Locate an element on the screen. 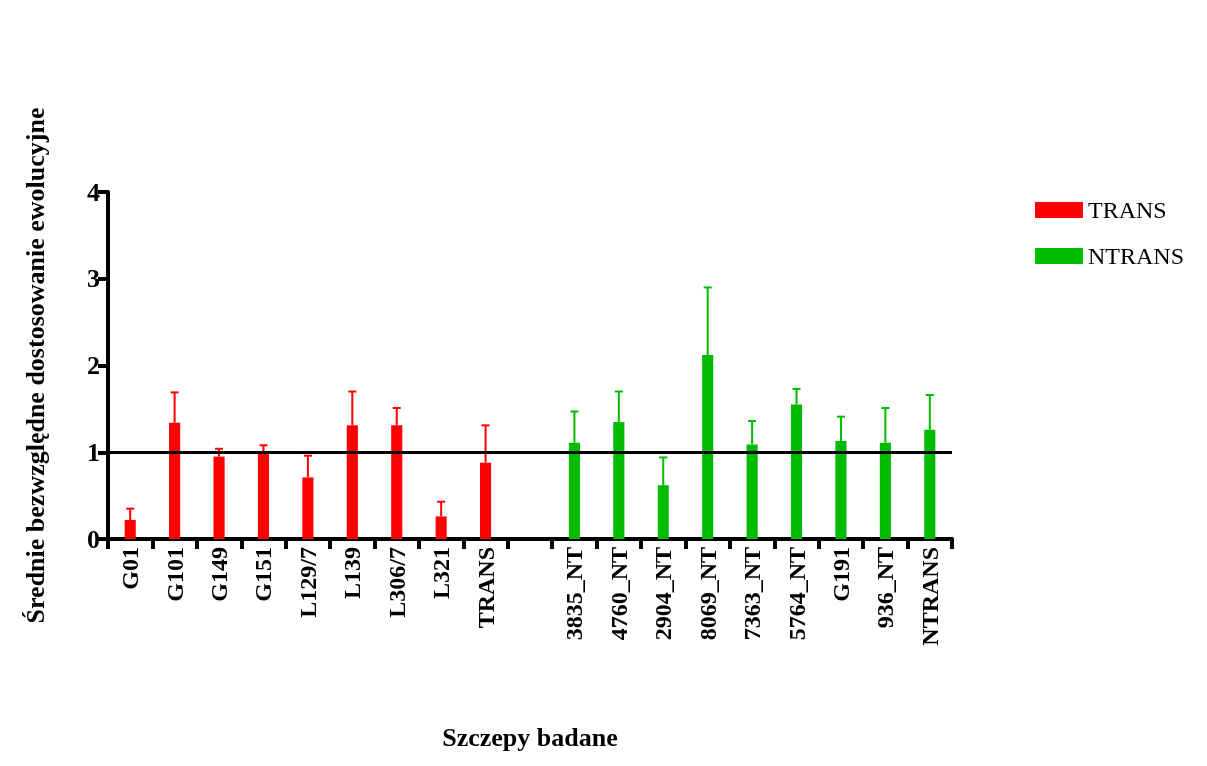 This screenshot has height=766, width=1207. bar is located at coordinates (263, 496).